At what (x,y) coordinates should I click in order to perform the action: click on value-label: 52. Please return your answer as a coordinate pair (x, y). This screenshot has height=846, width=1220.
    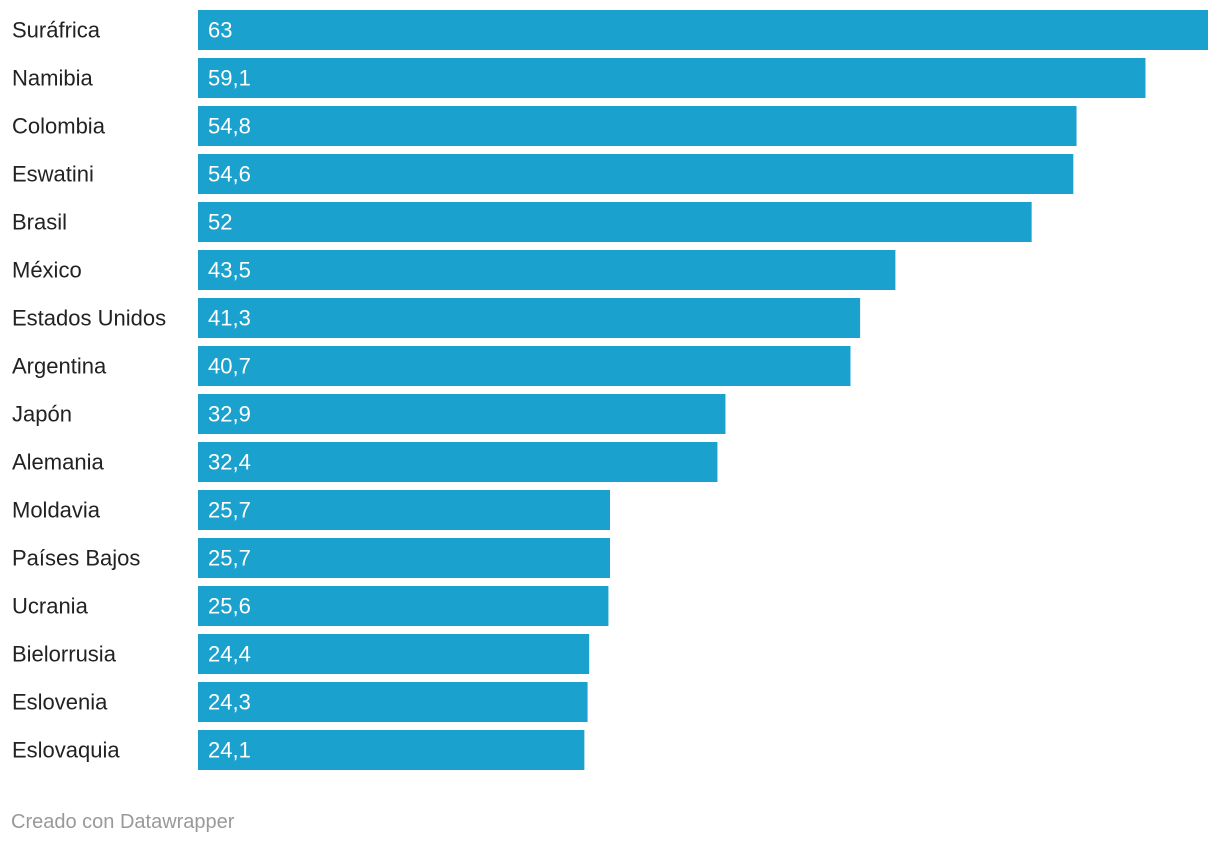
    Looking at the image, I should click on (220, 222).